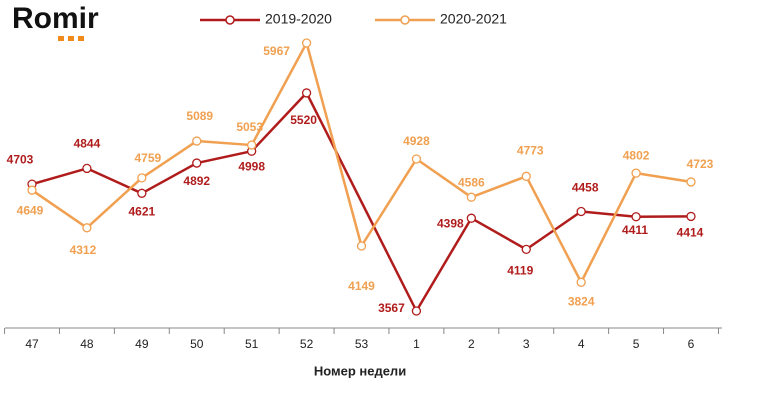  What do you see at coordinates (473, 19) in the screenshot?
I see `legend-label: 2020-2021` at bounding box center [473, 19].